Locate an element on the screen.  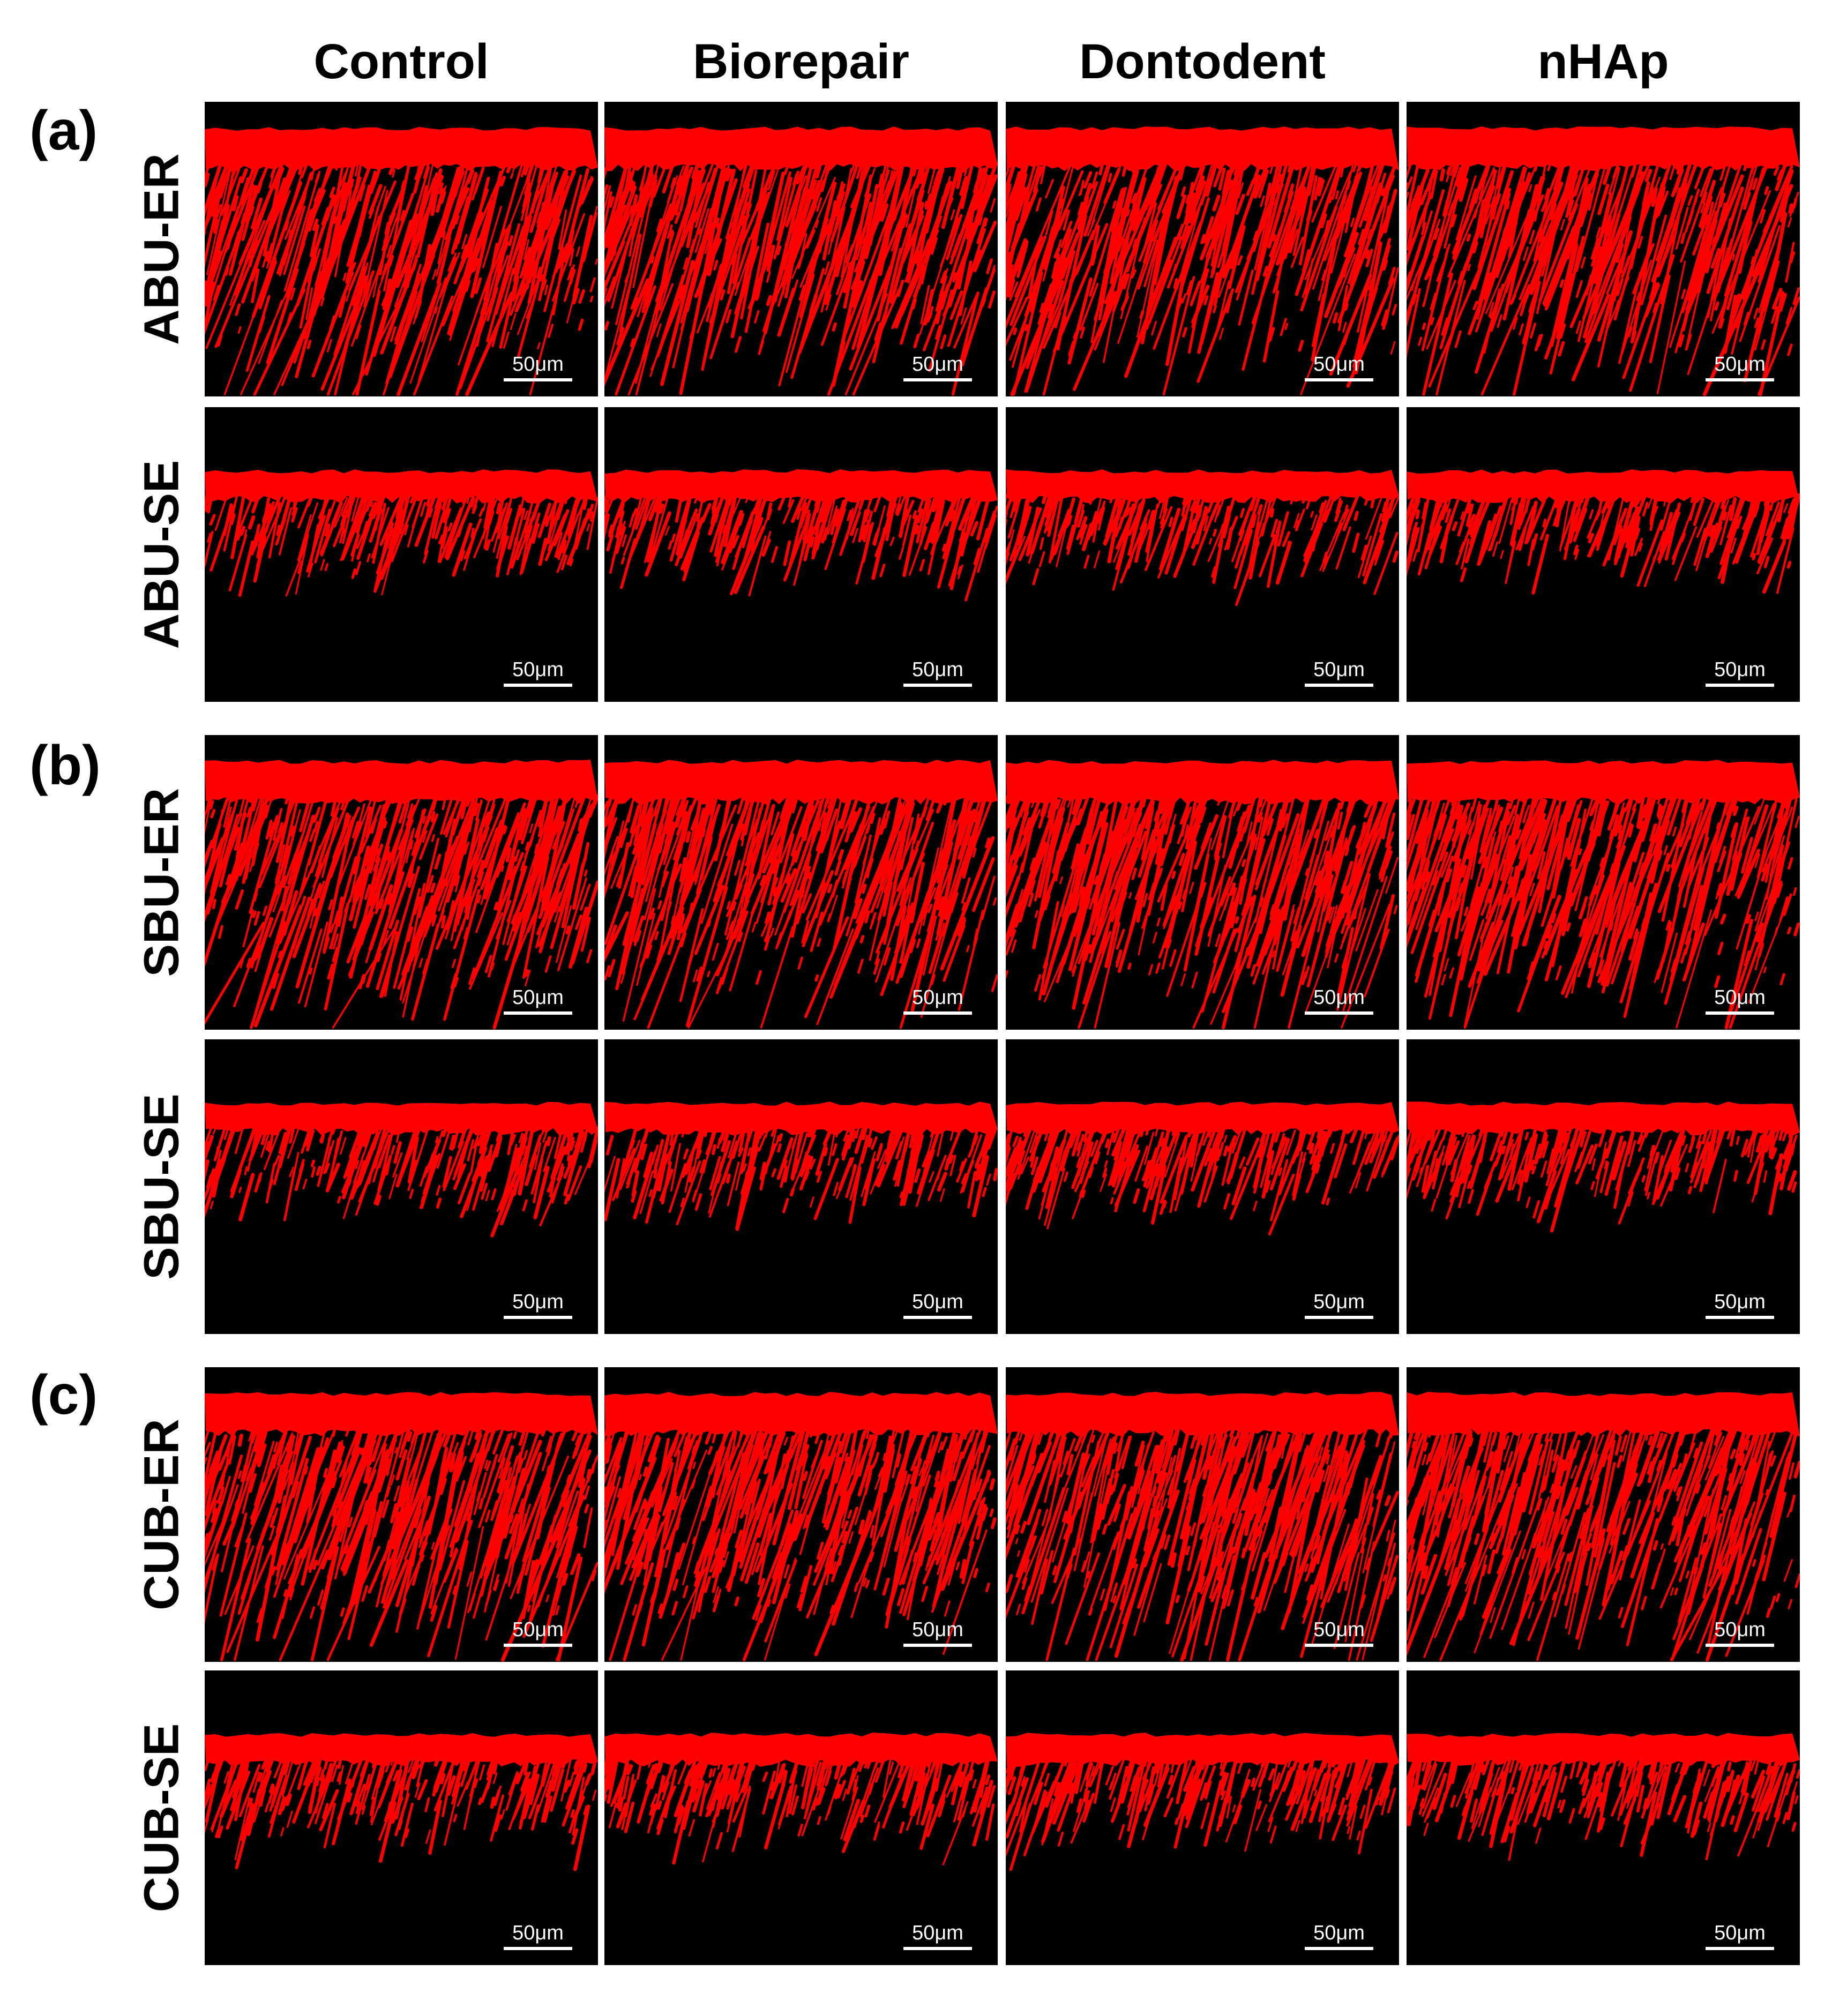
column-header: nHAp is located at coordinates (1603, 61).